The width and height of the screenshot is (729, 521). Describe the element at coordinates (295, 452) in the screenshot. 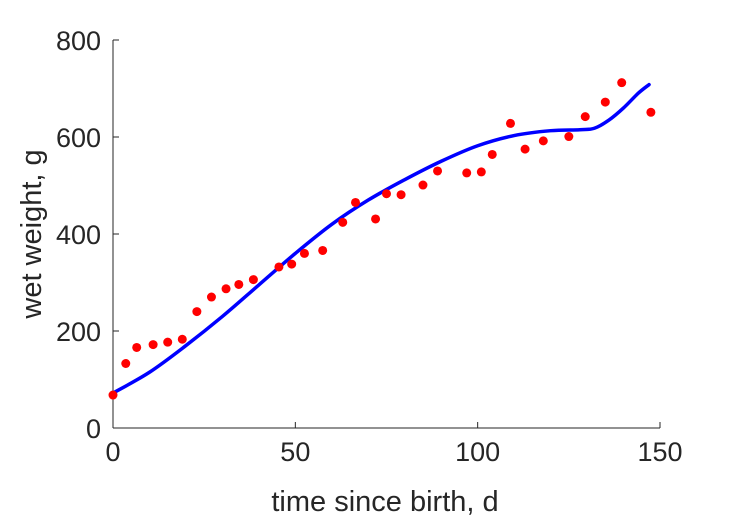

I see `x-tick-label: 50` at that location.